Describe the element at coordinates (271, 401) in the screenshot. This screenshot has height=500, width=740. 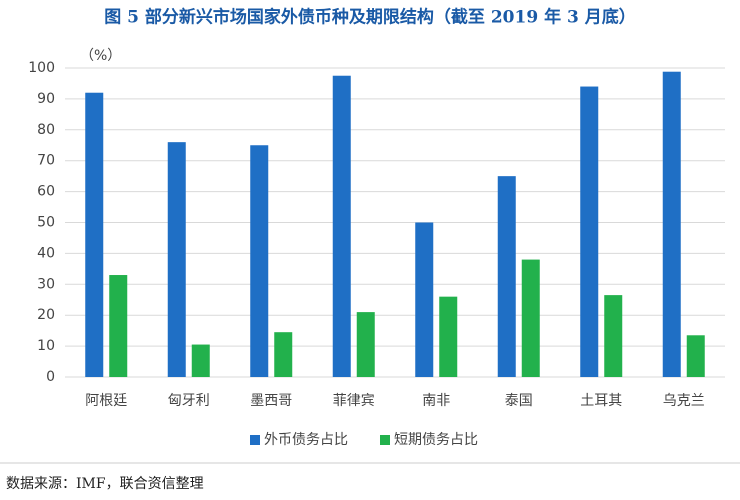
I see `x-tick-label: 墨西哥` at that location.